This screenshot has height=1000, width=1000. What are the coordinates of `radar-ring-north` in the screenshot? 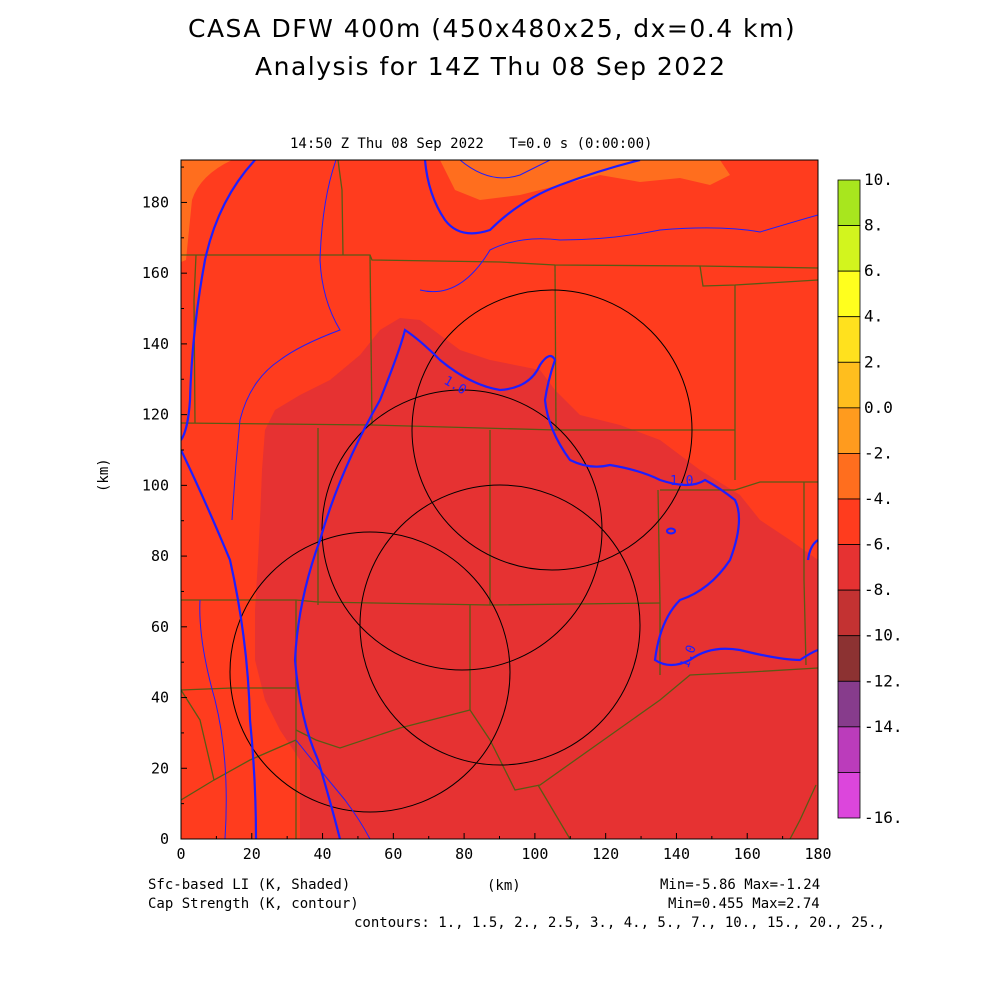 It's located at (552, 430).